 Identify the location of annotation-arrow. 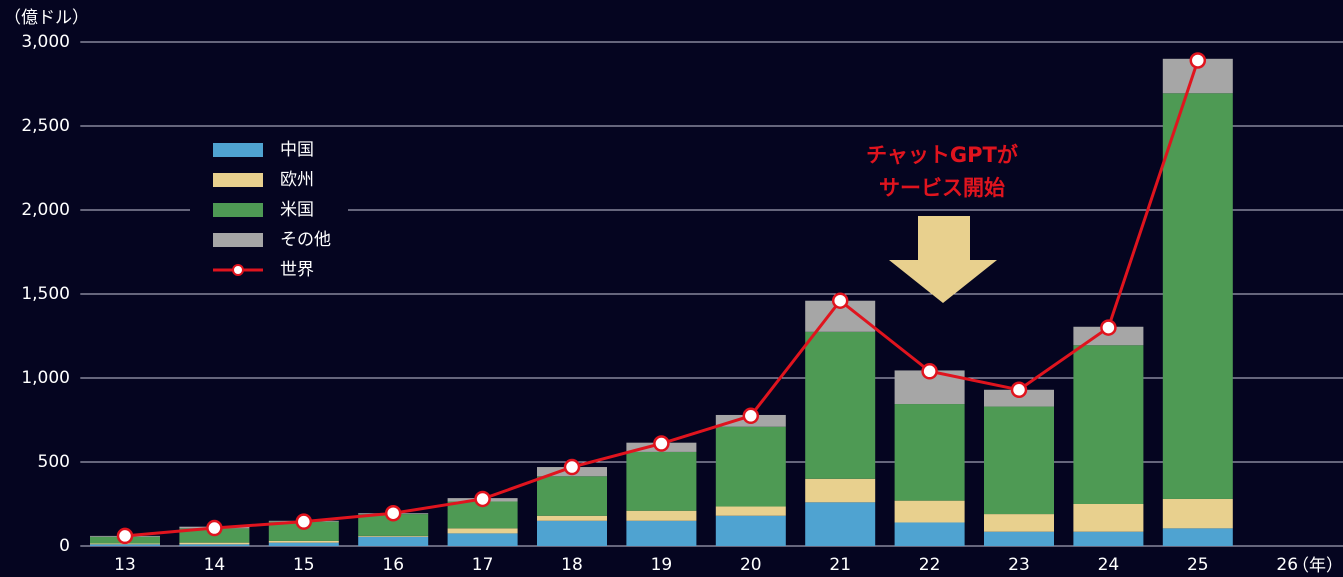
(943, 259).